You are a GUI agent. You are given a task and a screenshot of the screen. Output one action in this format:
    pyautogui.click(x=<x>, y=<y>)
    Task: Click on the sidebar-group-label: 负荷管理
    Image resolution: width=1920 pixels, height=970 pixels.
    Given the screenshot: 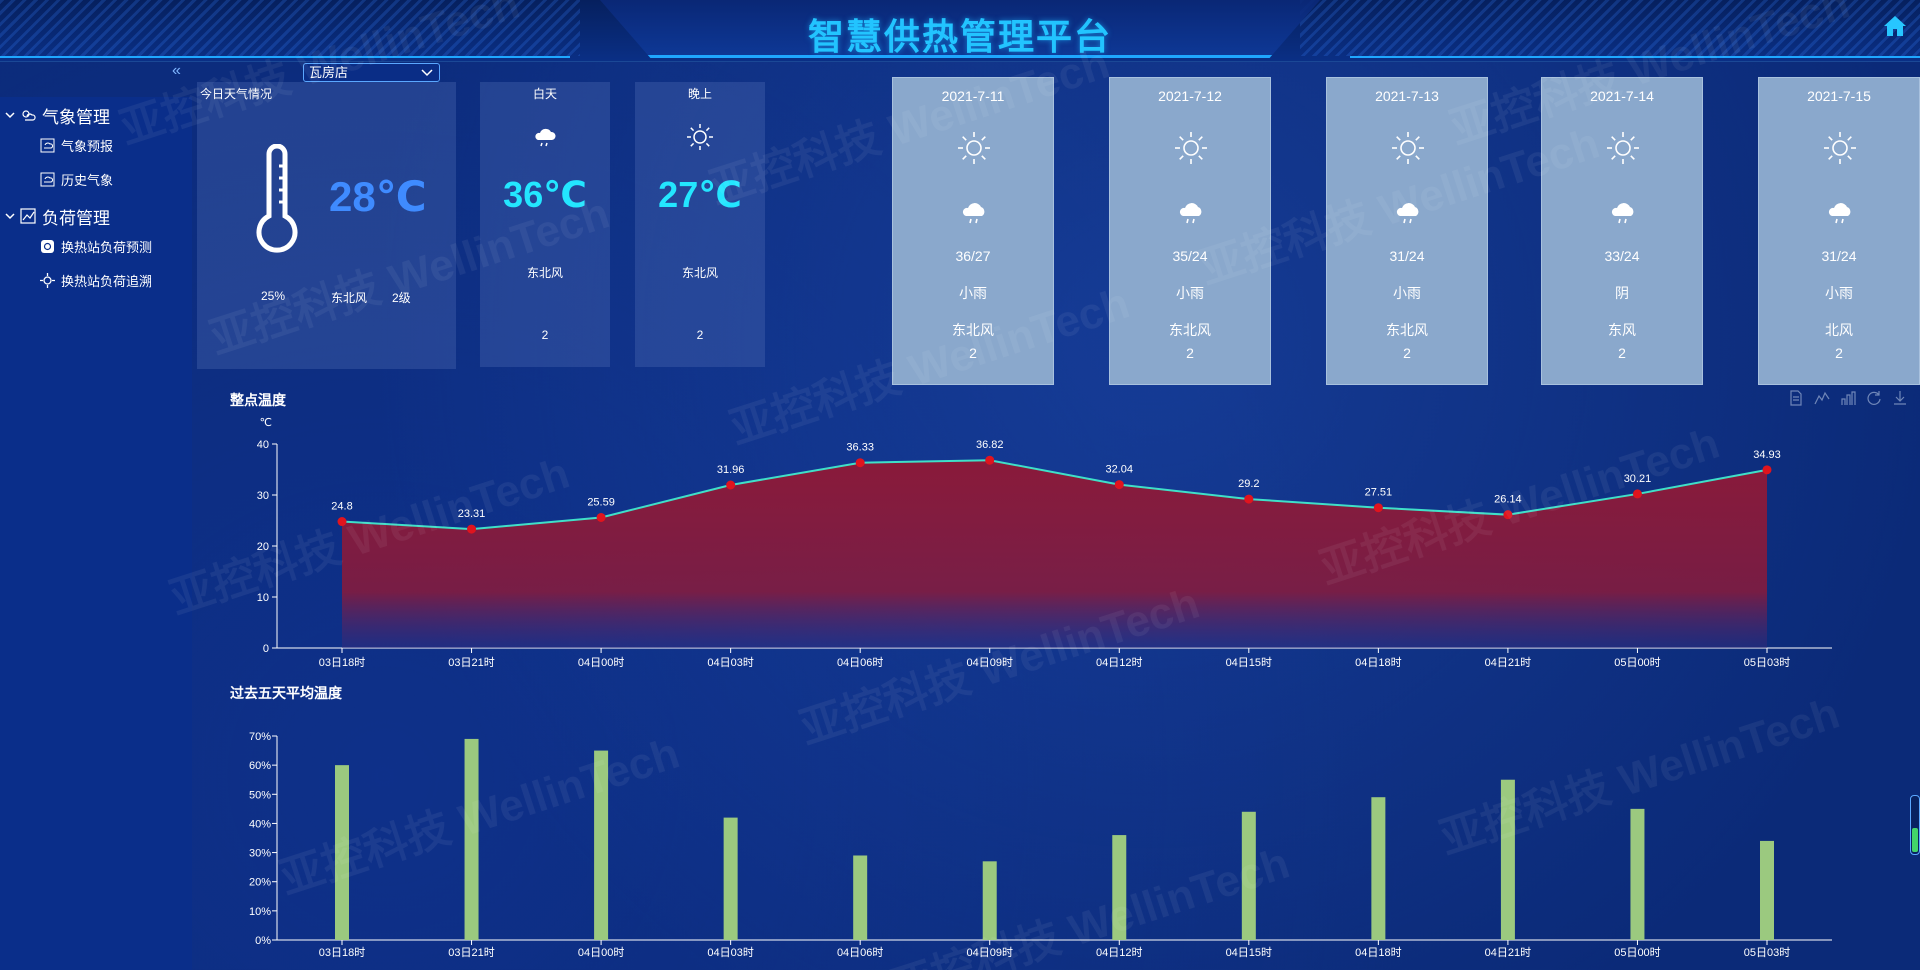 What is the action you would take?
    pyautogui.click(x=76, y=218)
    